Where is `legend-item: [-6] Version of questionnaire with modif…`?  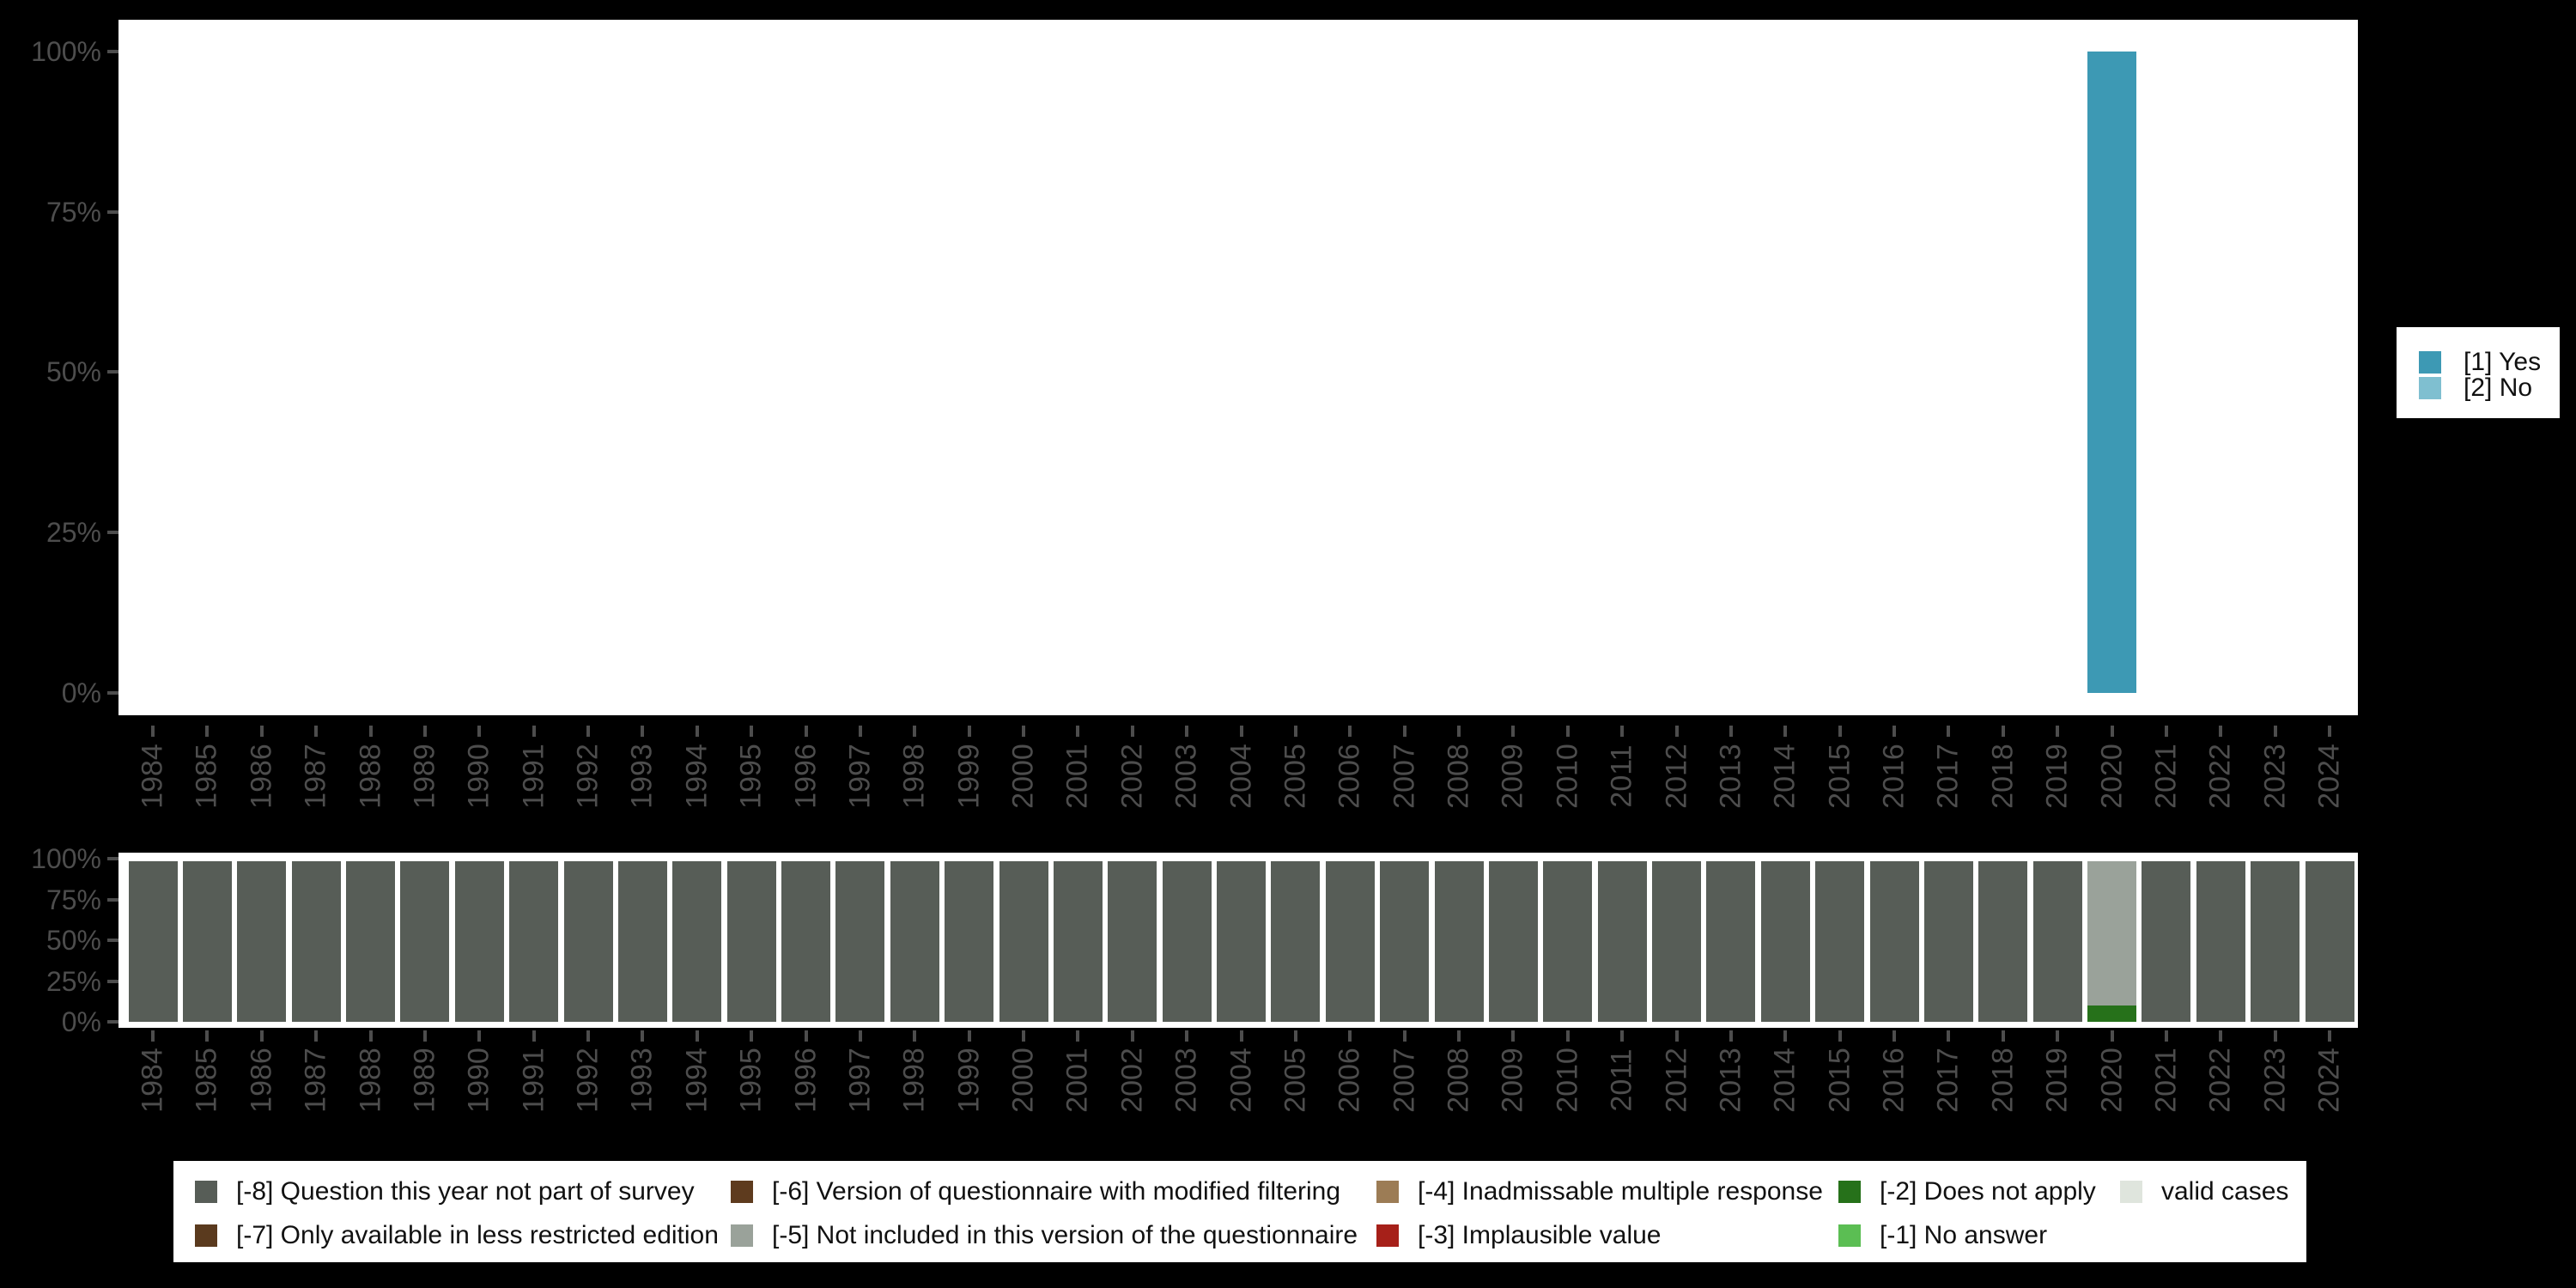
legend-item: [-6] Version of questionnaire with modif… is located at coordinates (1035, 1191).